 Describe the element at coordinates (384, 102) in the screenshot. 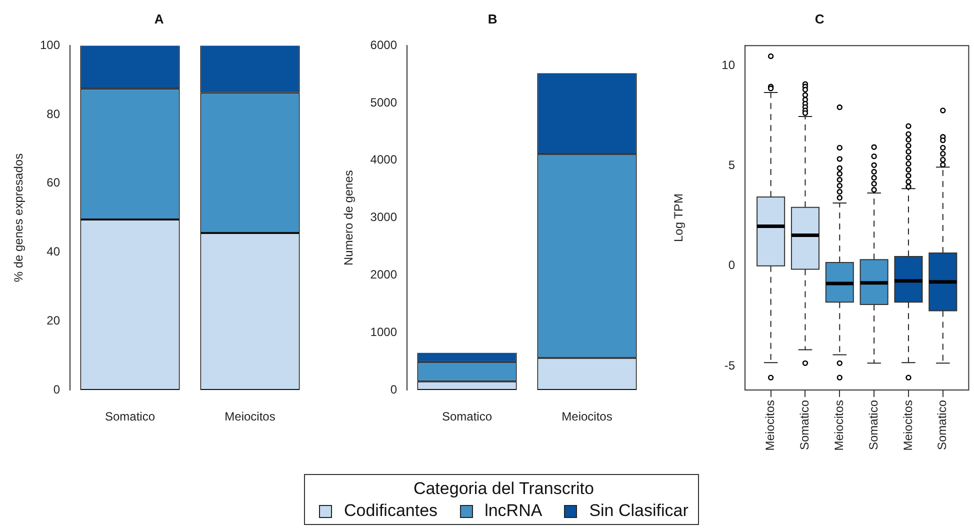

I see `y-tick-label: 5000` at that location.